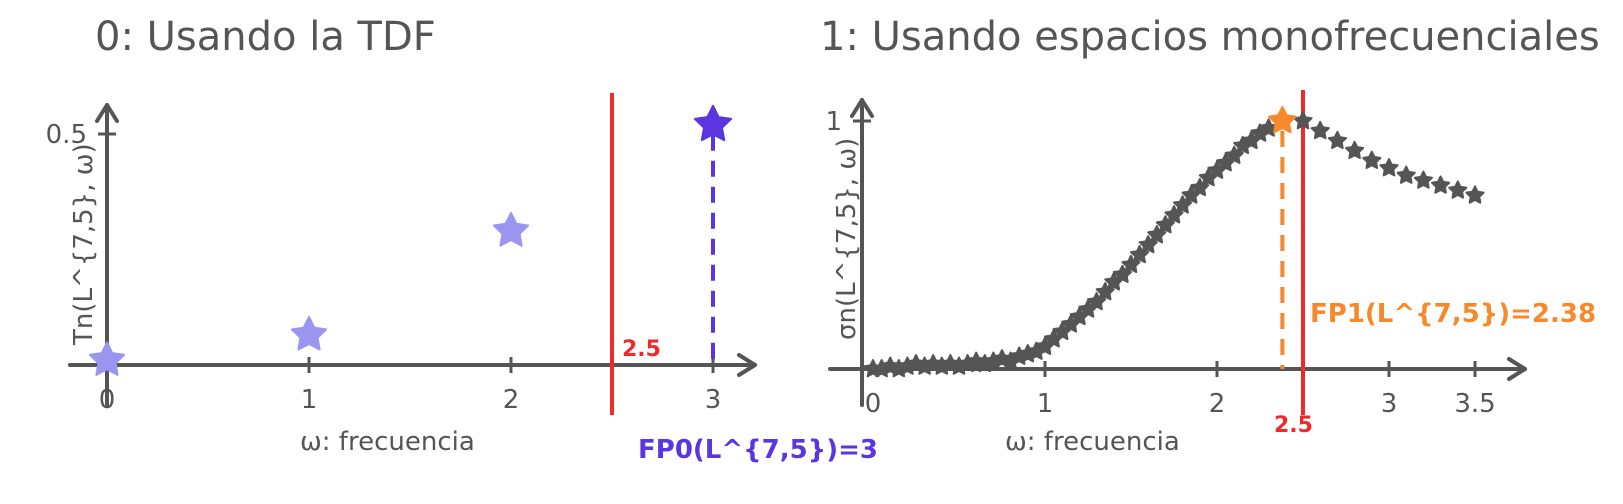 The width and height of the screenshot is (1623, 504). Describe the element at coordinates (1453, 314) in the screenshot. I see `chart-right-annotation: FP1(L^{7,5})=2.38` at that location.